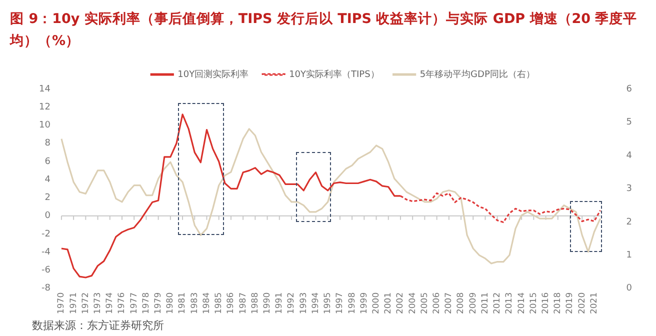 Image resolution: width=656 pixels, height=336 pixels. I want to click on y-tick-label: 2, so click(47, 198).